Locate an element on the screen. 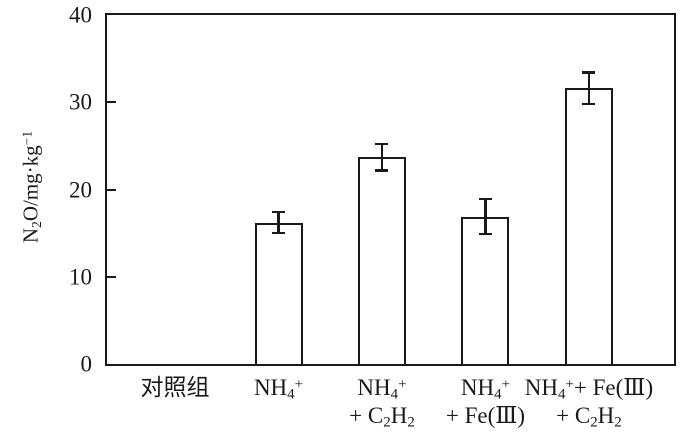 This screenshot has height=437, width=700. x-category-label-1: NH4+ is located at coordinates (279, 388).